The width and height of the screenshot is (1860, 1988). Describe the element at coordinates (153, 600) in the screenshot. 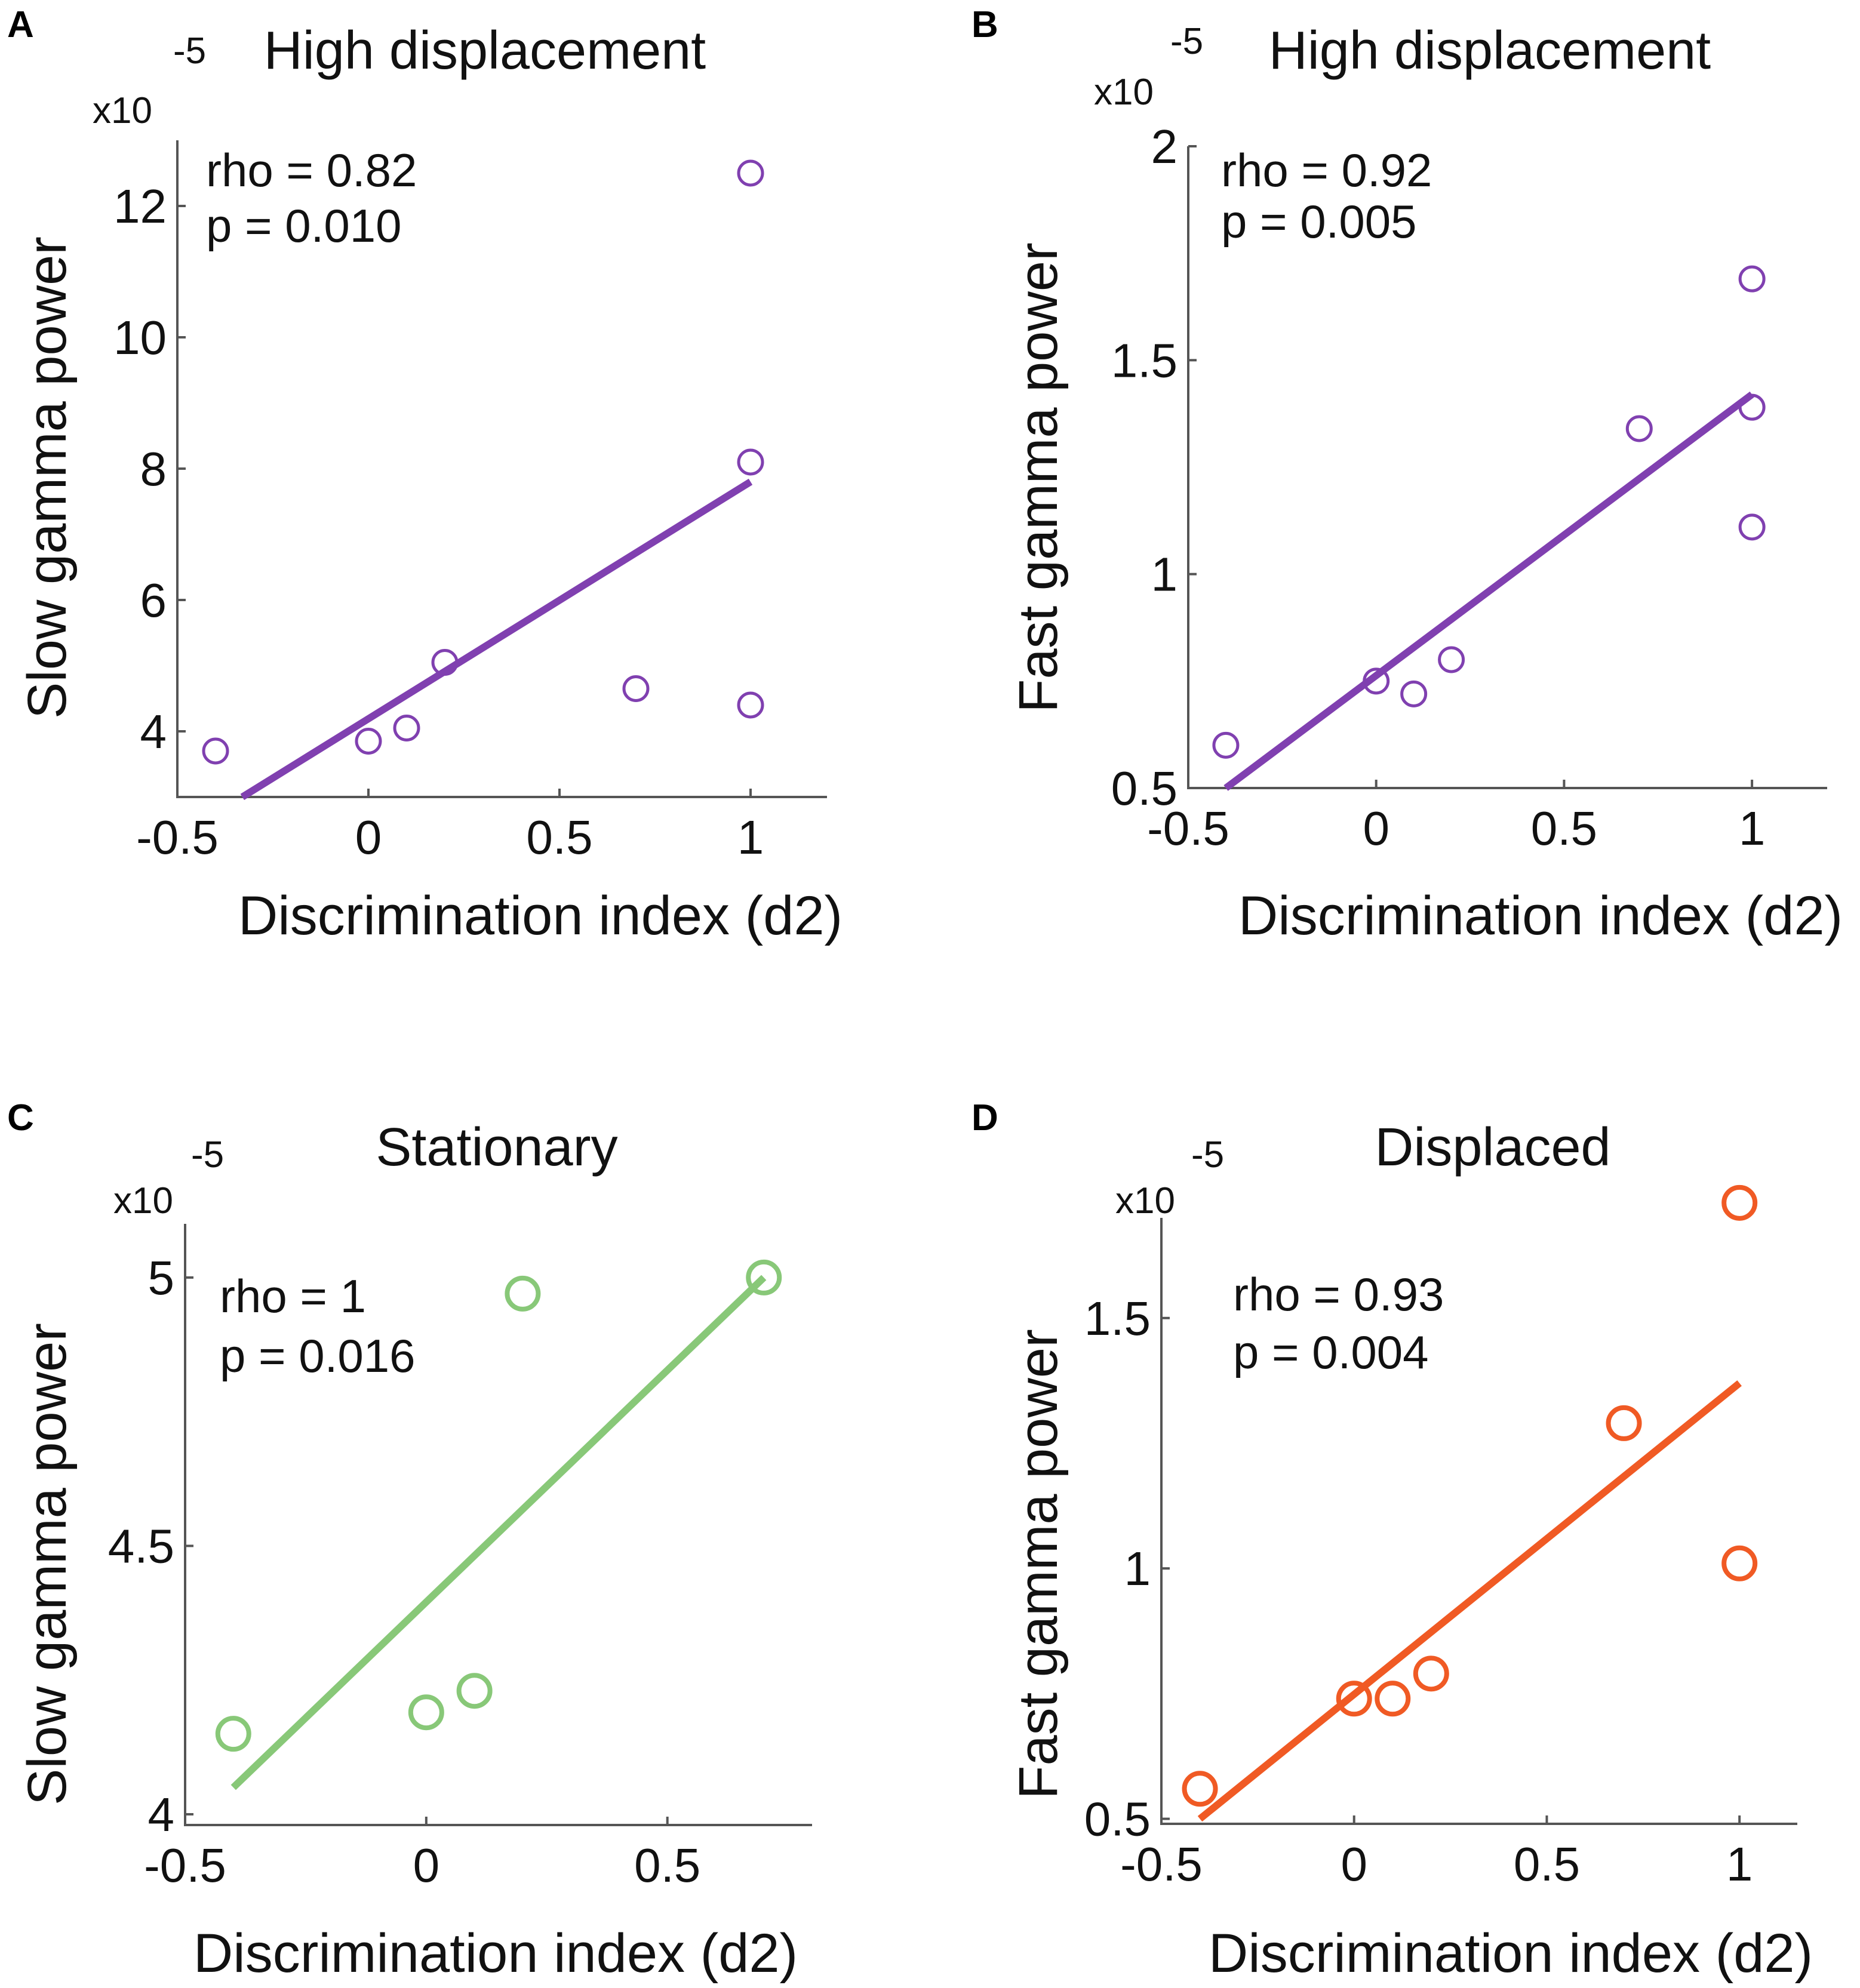

I see `panel-a-y-tick-label: 6` at that location.